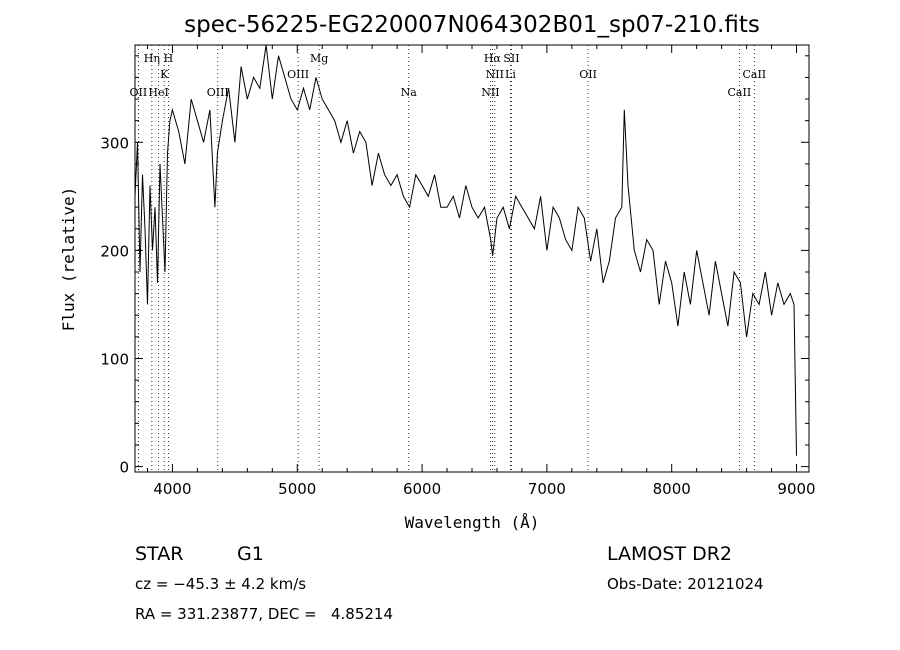 Image resolution: width=900 pixels, height=650 pixels. What do you see at coordinates (124, 468) in the screenshot?
I see `y-tick-label: 0` at bounding box center [124, 468].